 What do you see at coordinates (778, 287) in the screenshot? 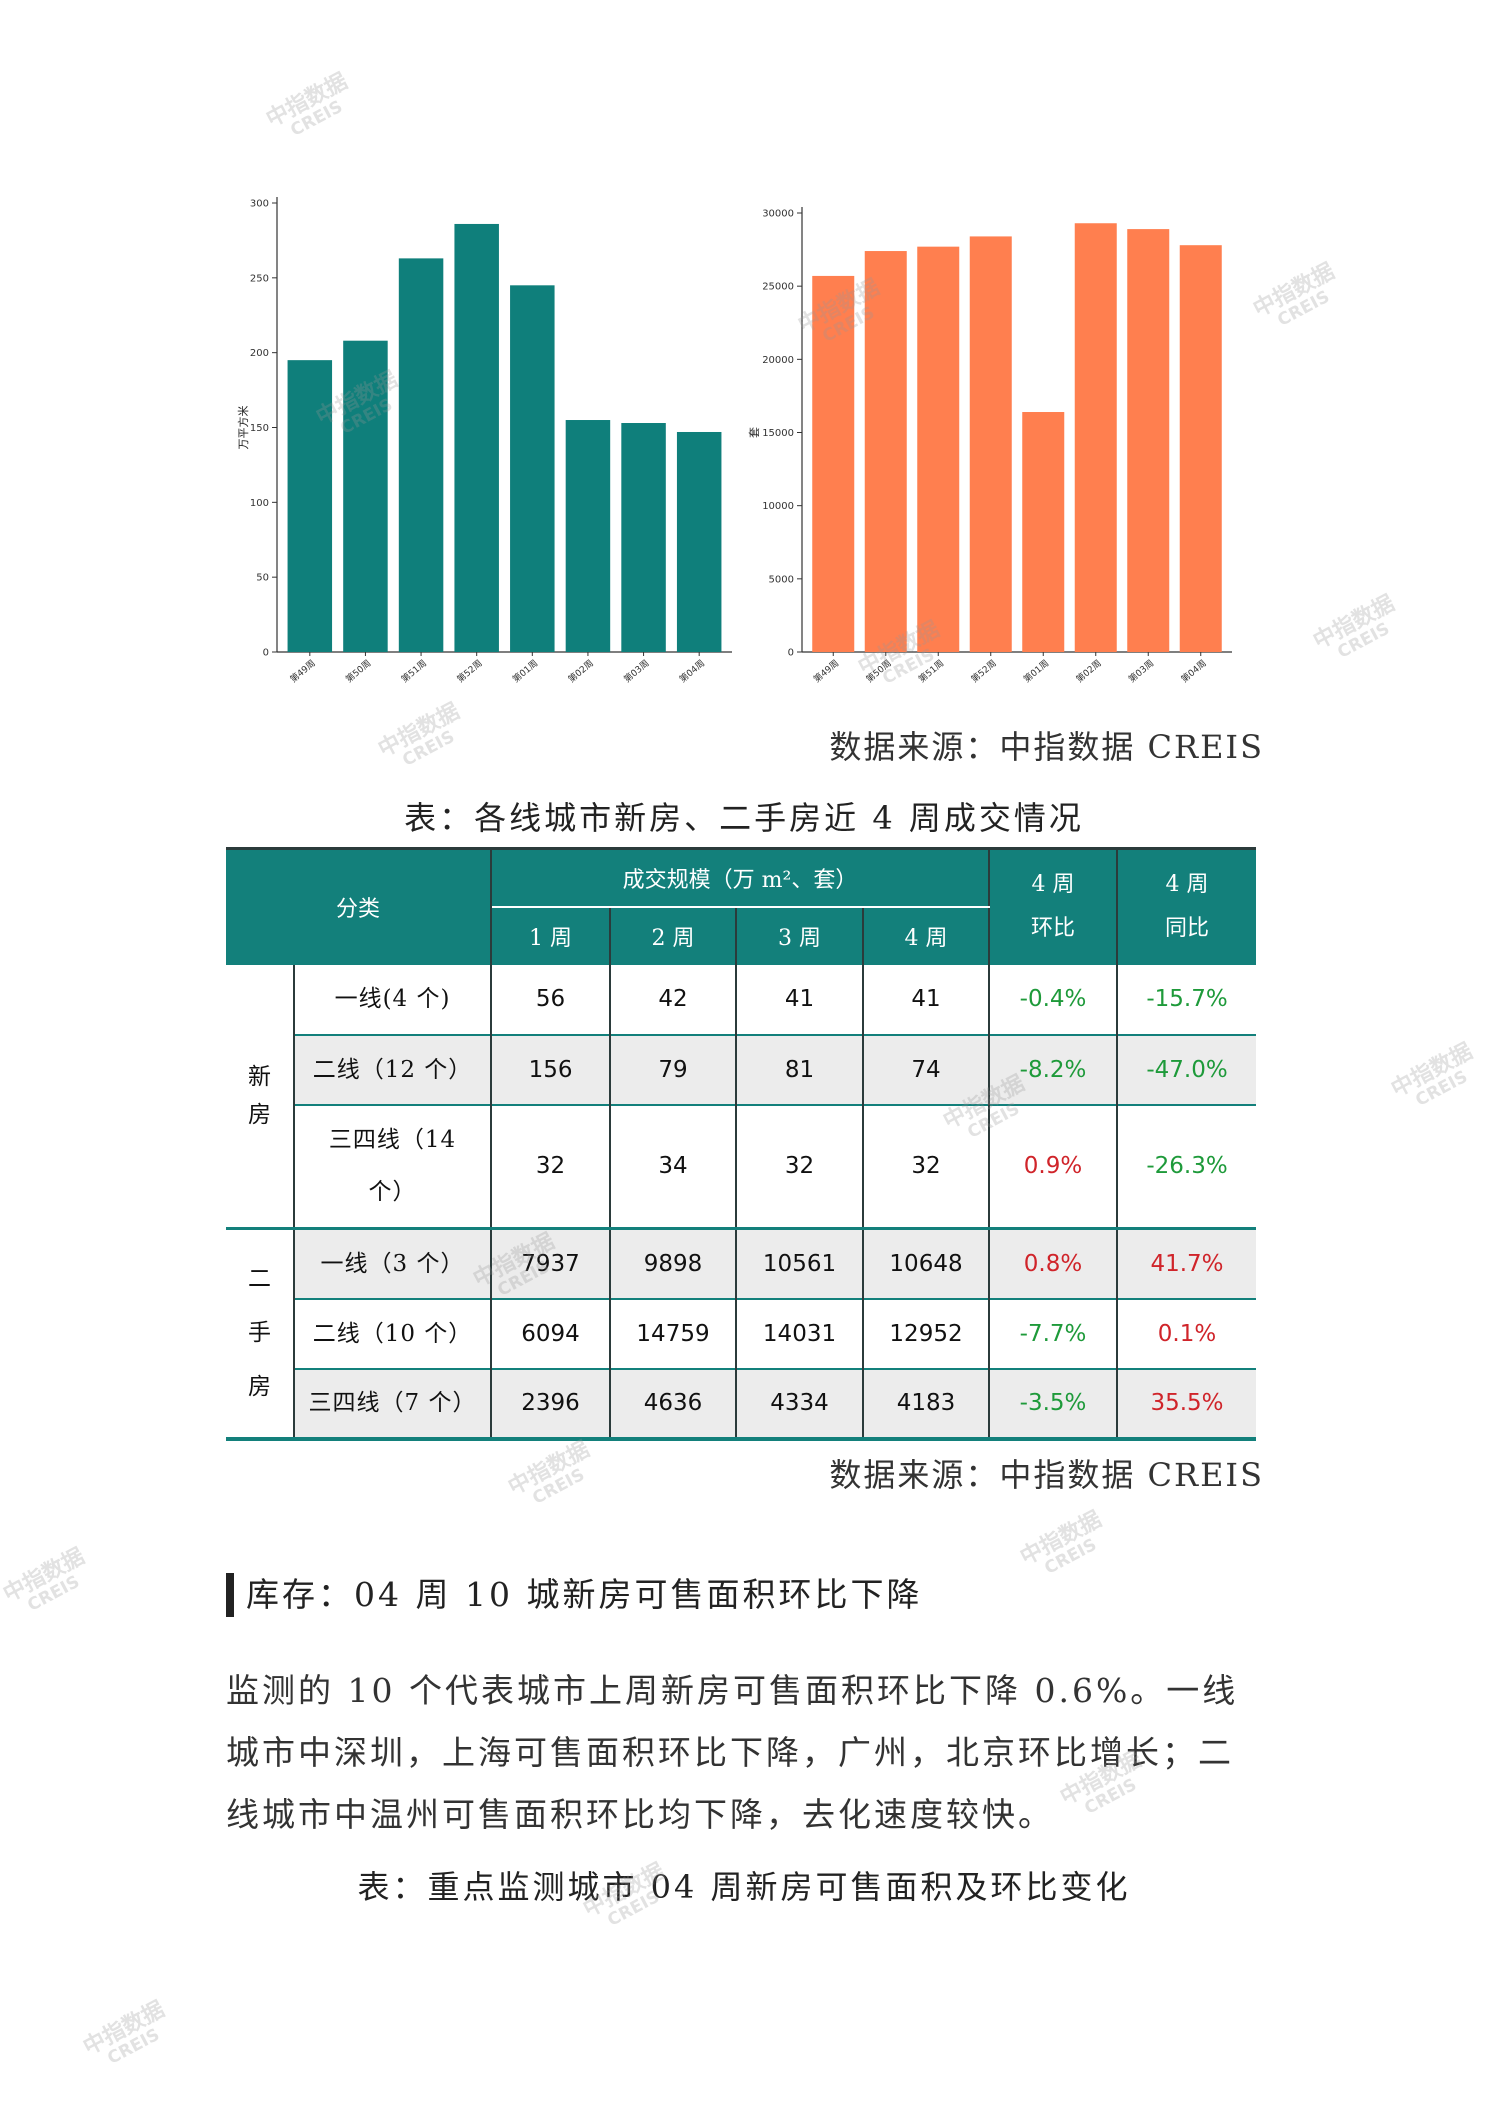
I see `y-tick-label: 25000` at bounding box center [778, 287].